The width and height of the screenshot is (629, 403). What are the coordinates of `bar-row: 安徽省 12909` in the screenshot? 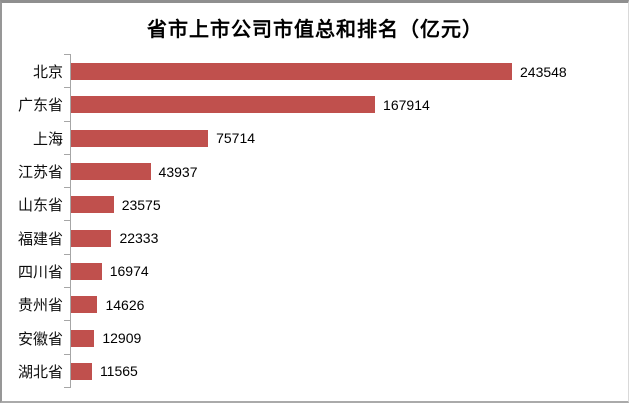 It's located at (319, 337).